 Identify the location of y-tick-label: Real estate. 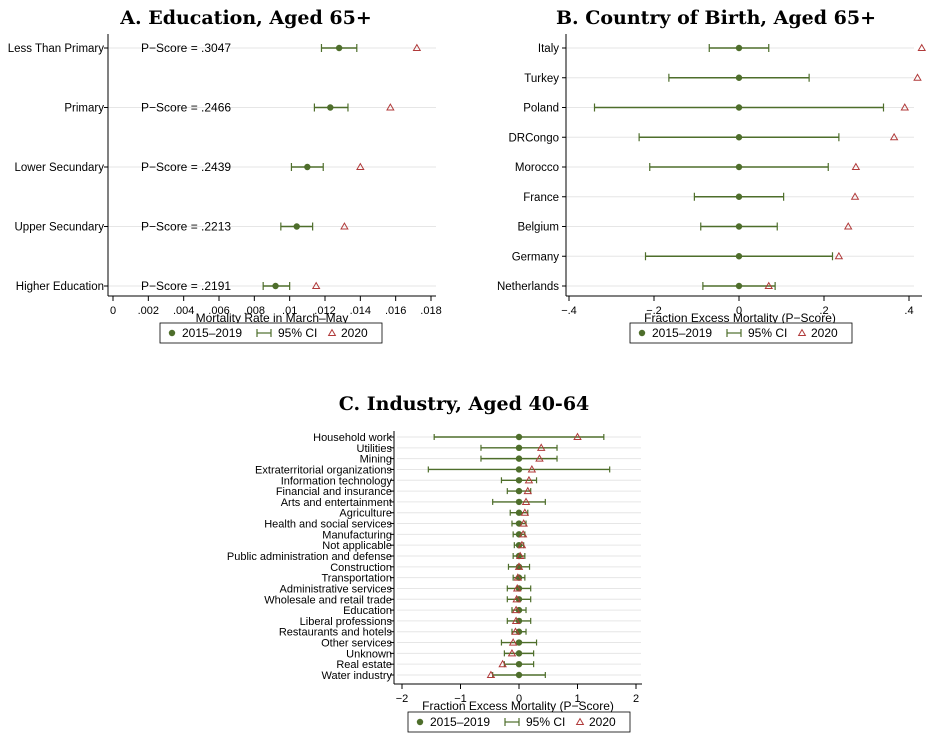
(364, 665).